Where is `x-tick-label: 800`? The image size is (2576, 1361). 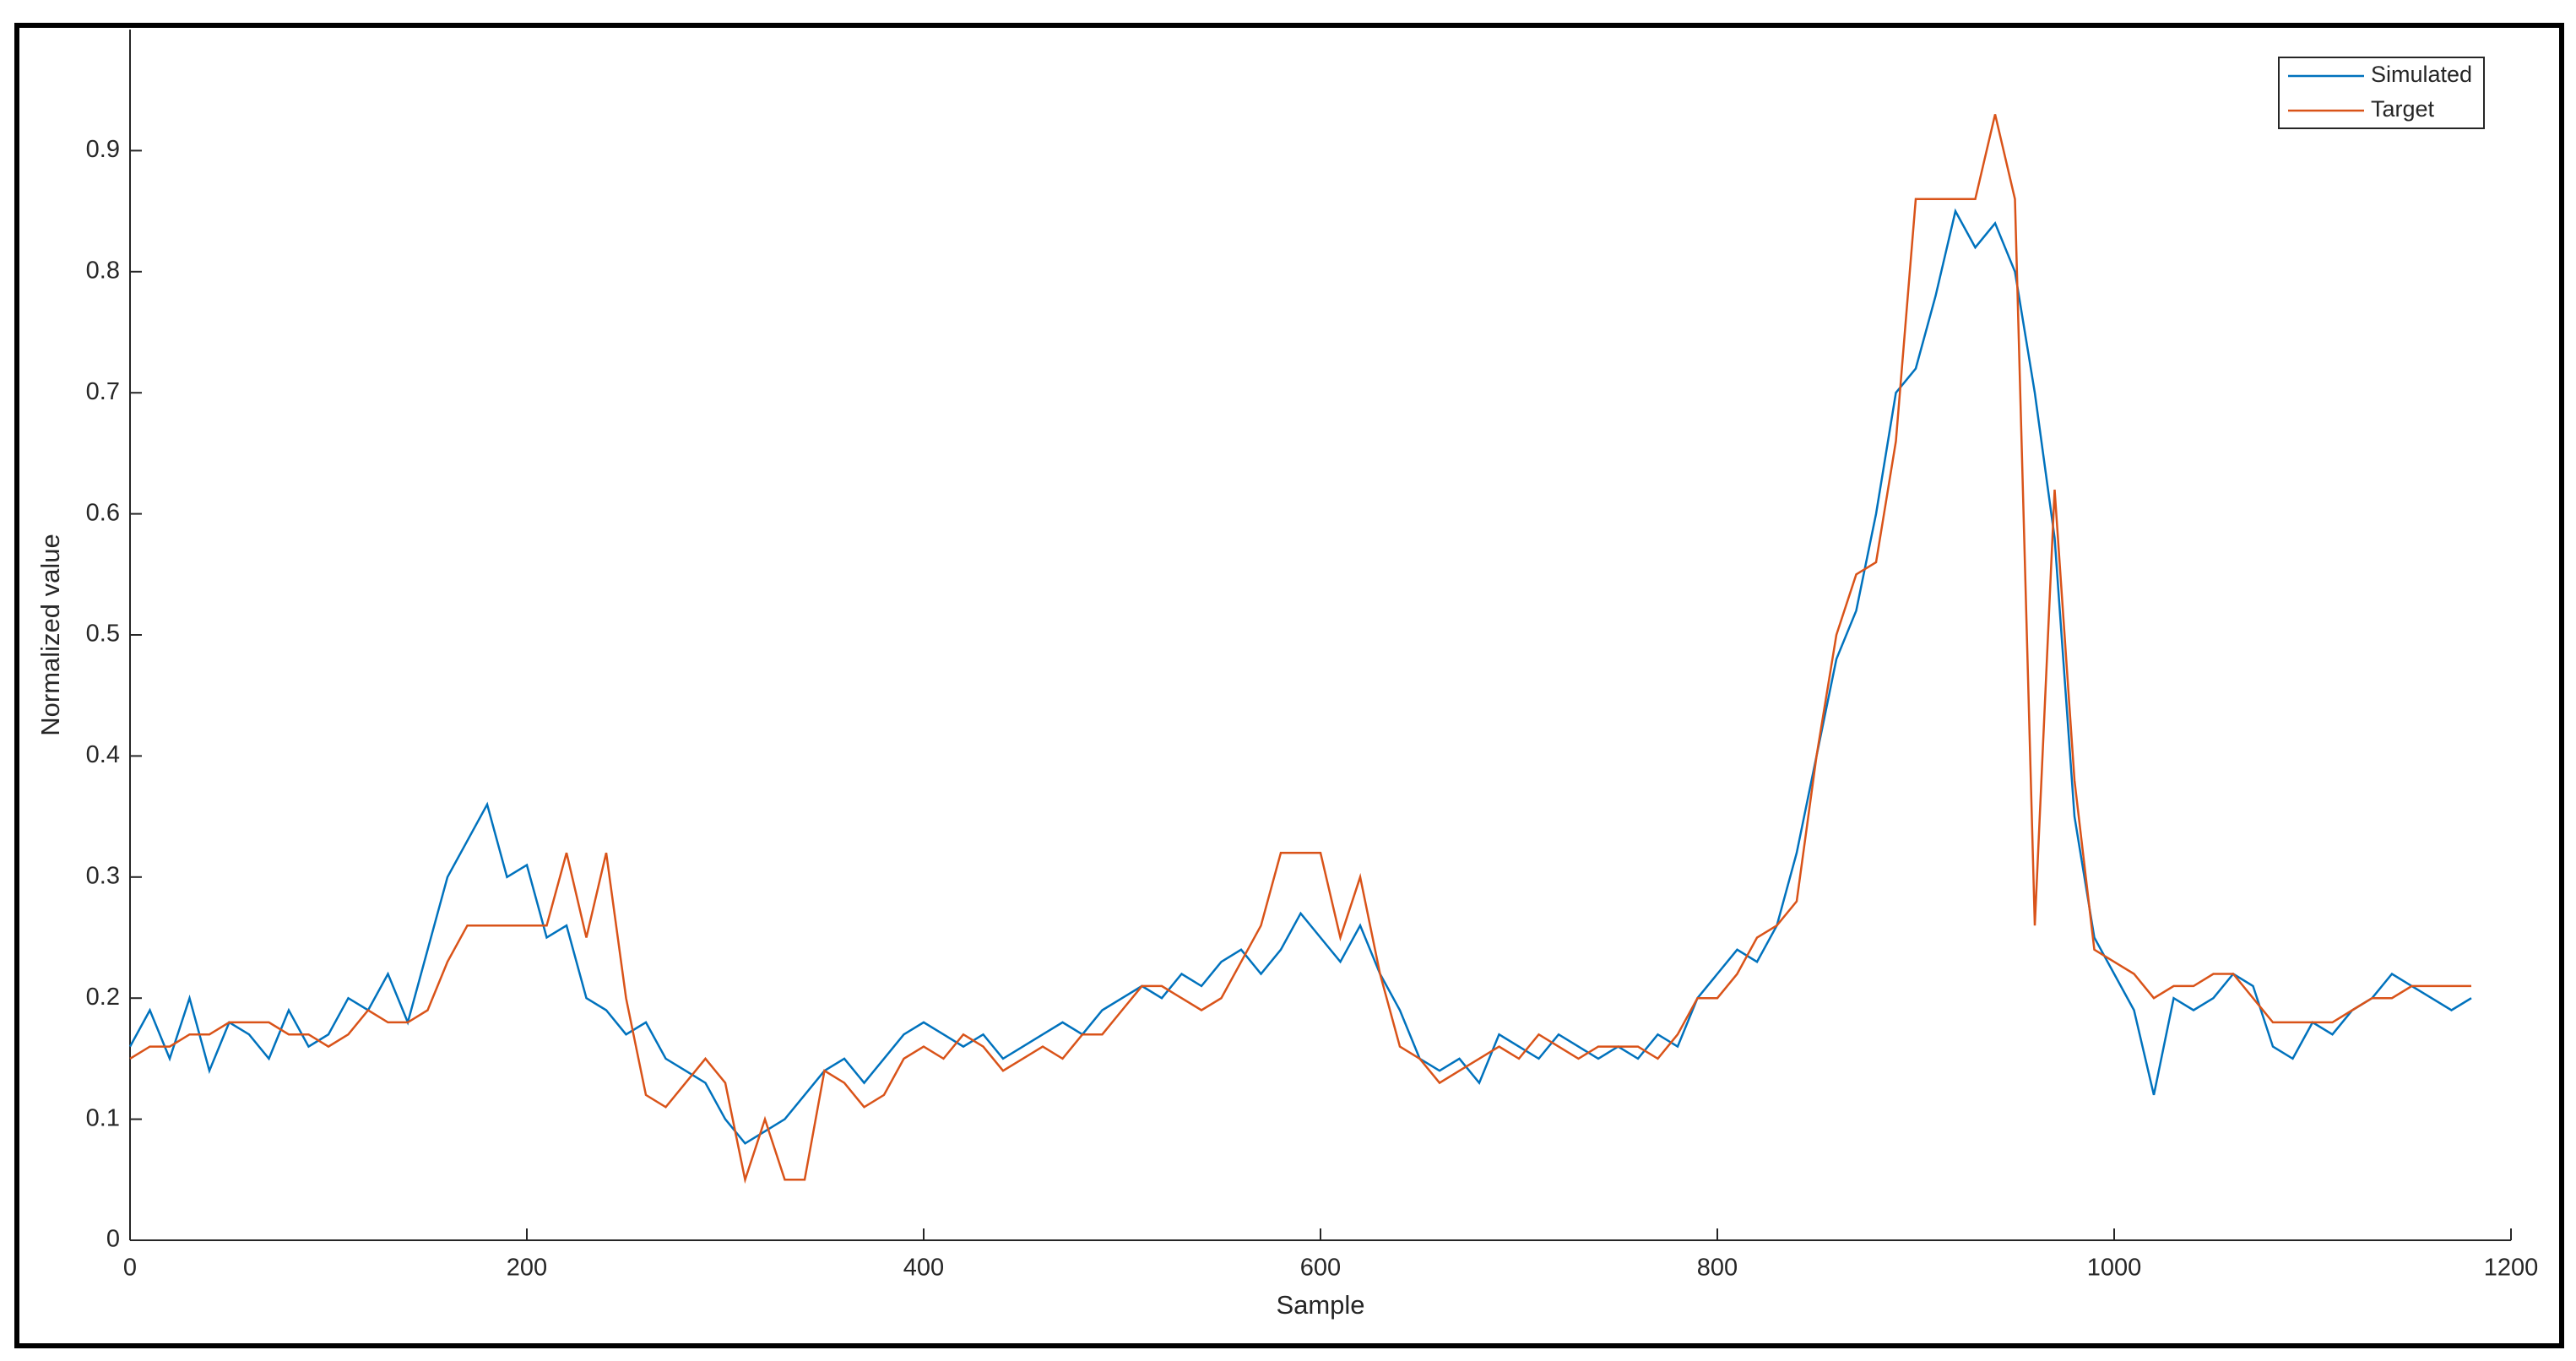
x-tick-label: 800 is located at coordinates (1717, 1268).